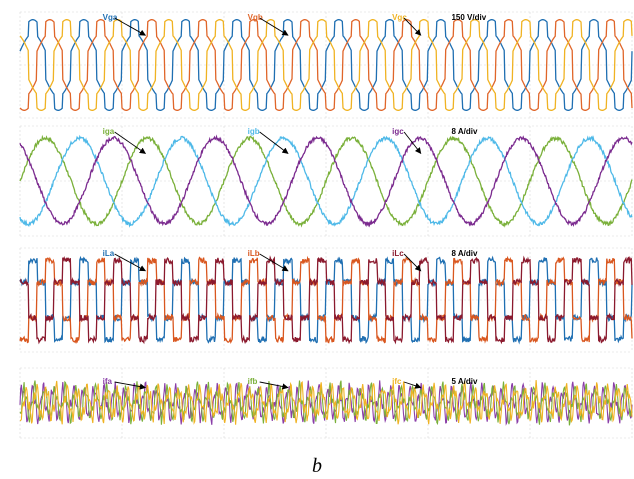 The height and width of the screenshot is (479, 634). Describe the element at coordinates (254, 253) in the screenshot. I see `trace-label-iLb: iLb` at that location.